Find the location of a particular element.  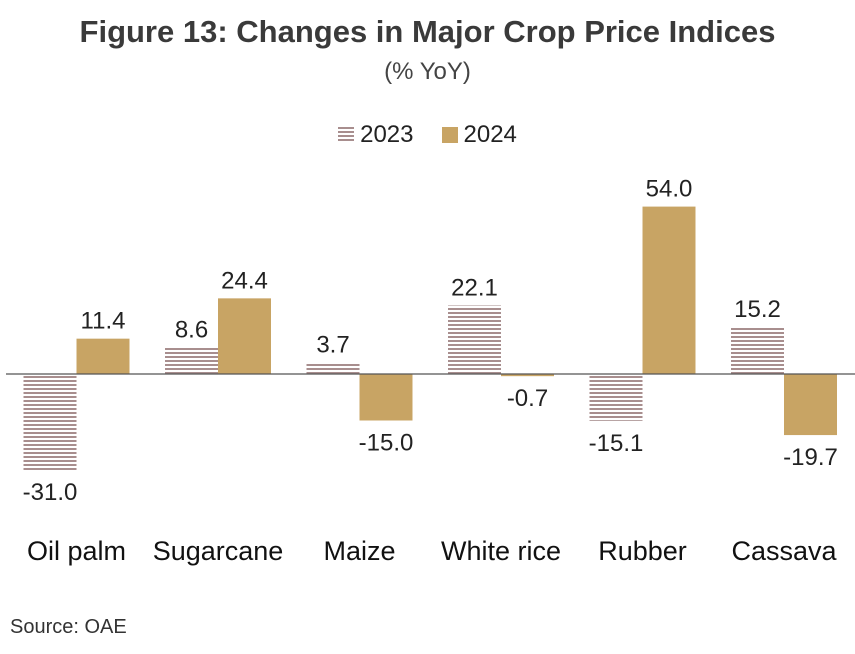

category-label-maize: Maize is located at coordinates (359, 551).